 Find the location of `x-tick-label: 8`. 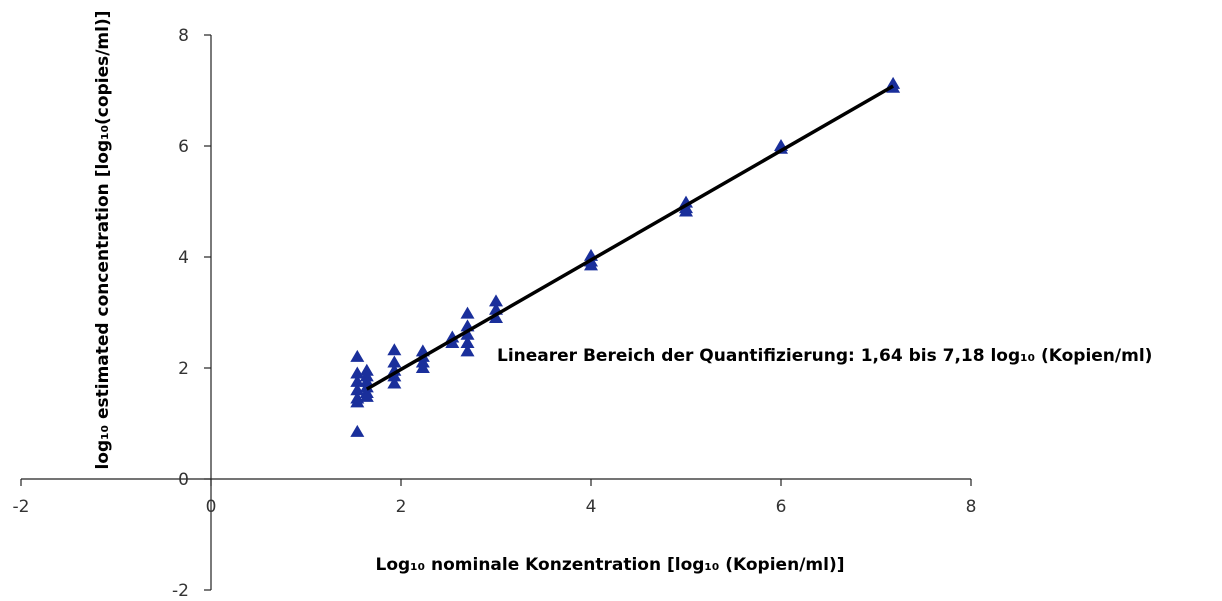

x-tick-label: 8 is located at coordinates (971, 507).